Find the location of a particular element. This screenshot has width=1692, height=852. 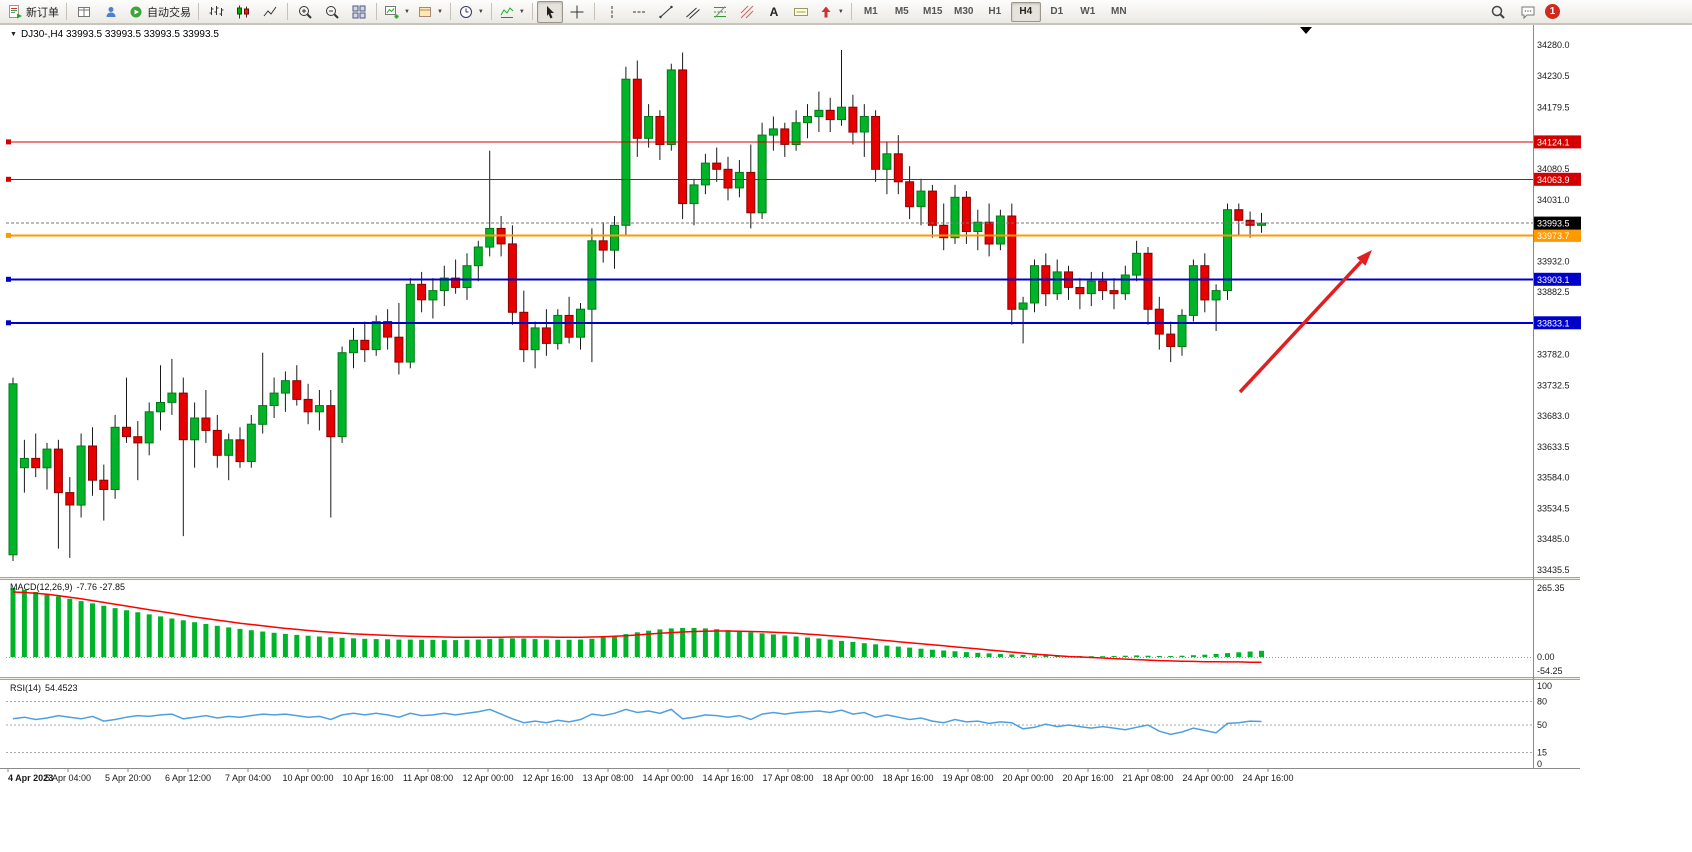

candles-icon is located at coordinates (243, 12).